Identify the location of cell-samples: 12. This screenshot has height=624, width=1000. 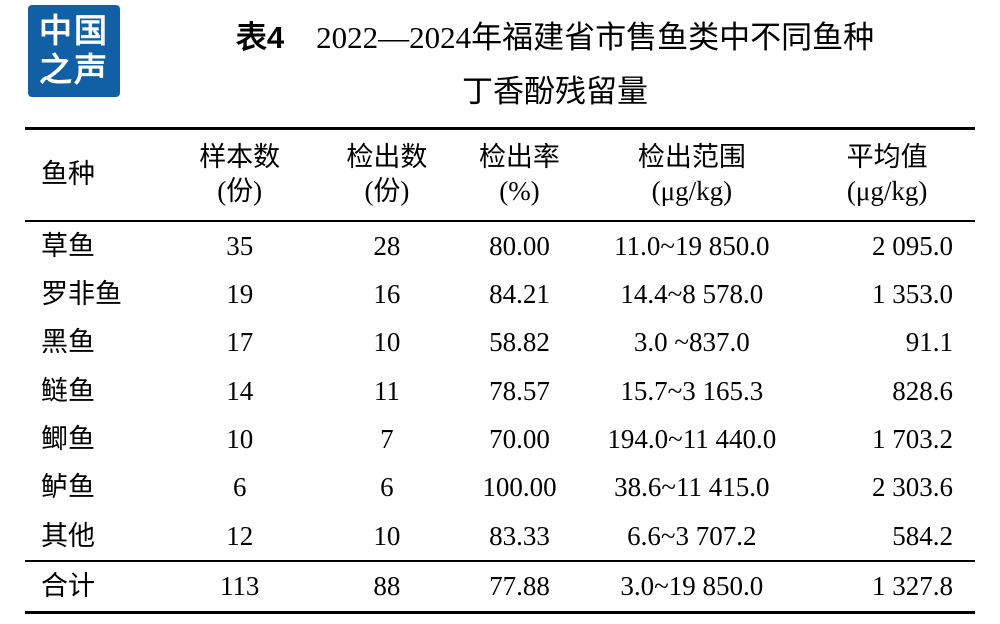
(240, 535).